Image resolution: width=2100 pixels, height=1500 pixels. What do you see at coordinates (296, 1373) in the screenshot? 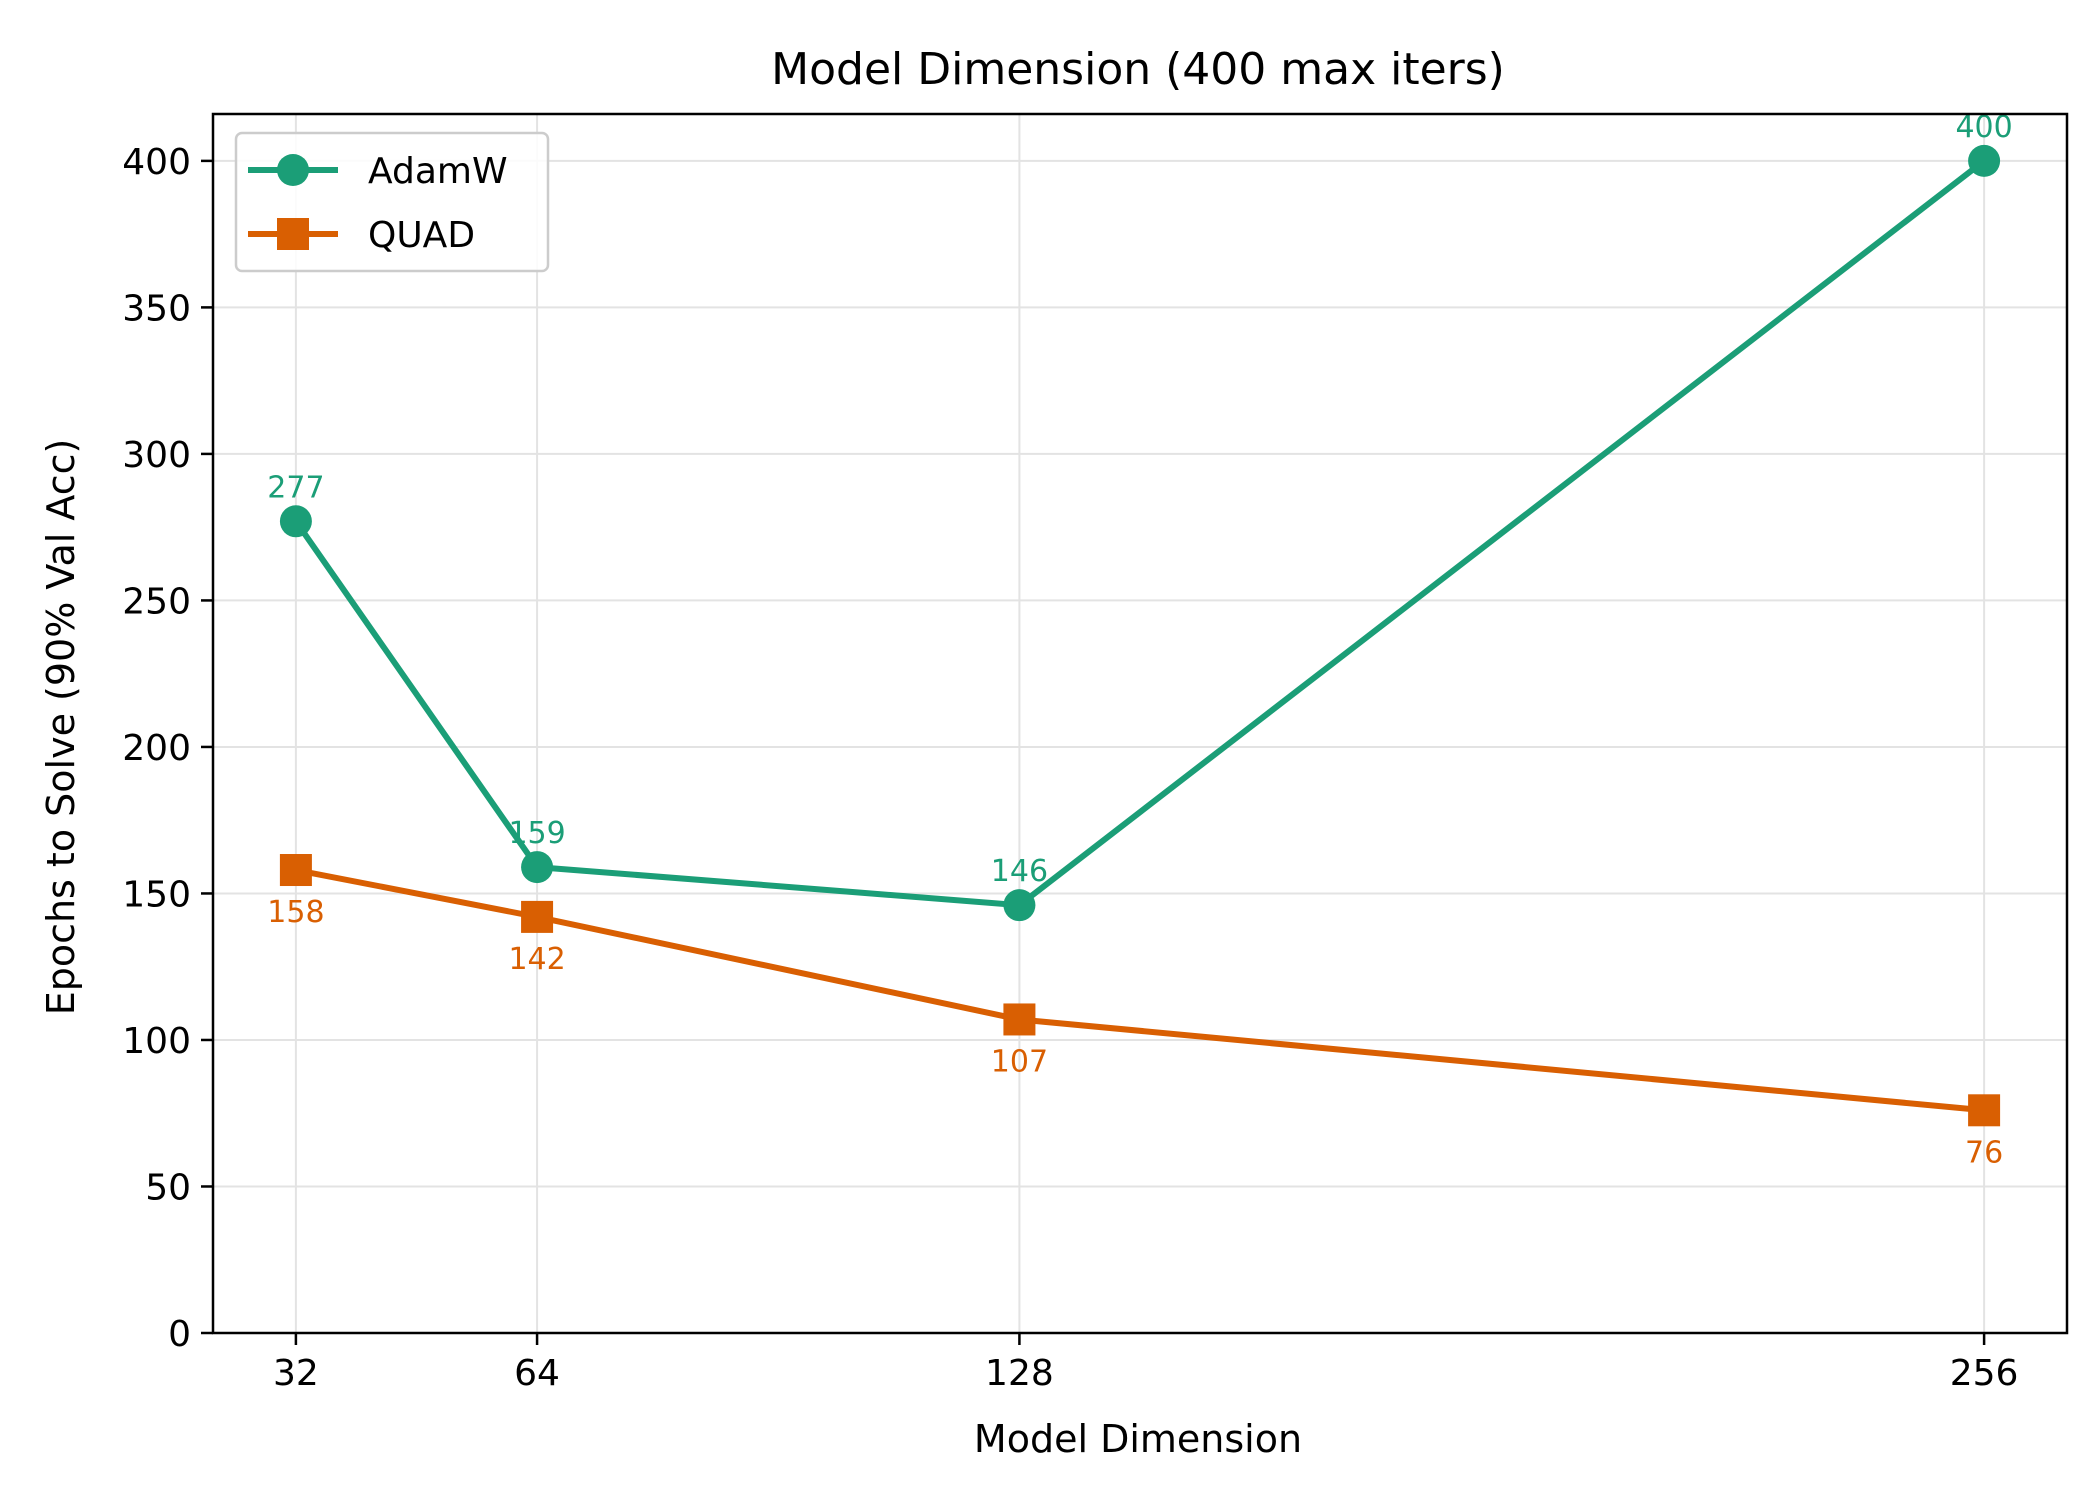
I see `x-tick-label: 32` at bounding box center [296, 1373].